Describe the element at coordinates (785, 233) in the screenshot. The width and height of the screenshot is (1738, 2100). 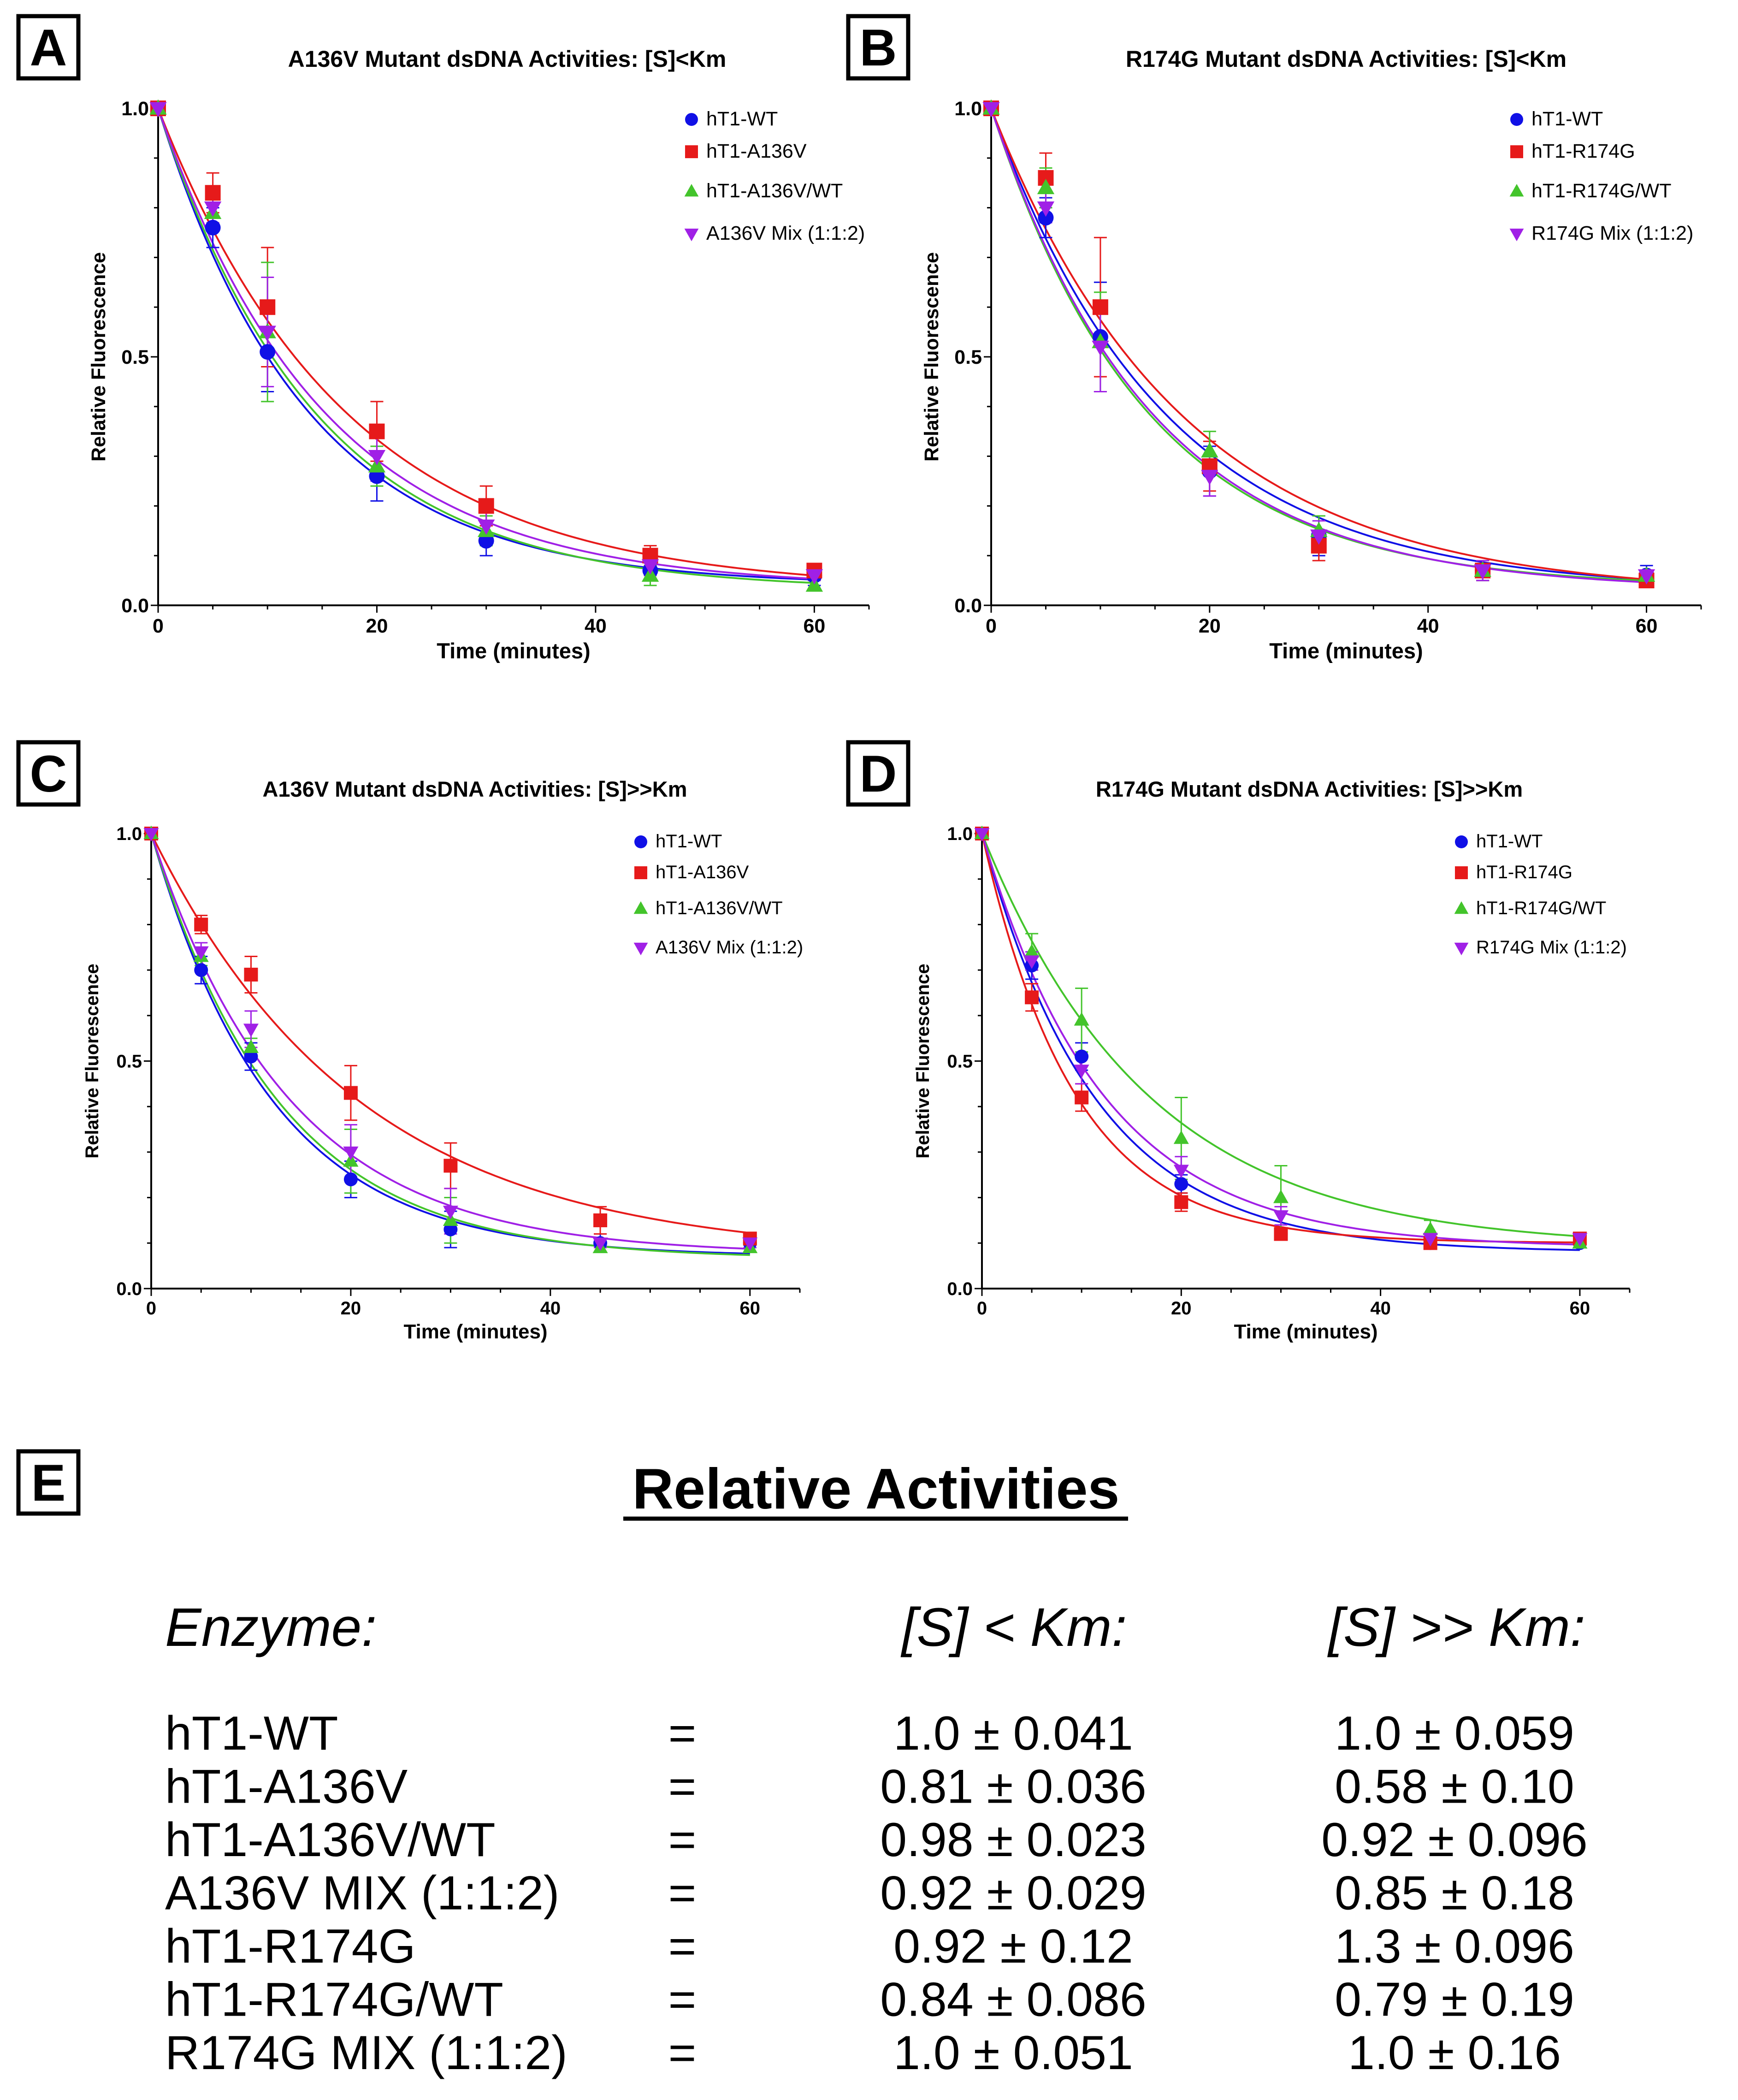
I see `legend-label: A136V Mix (1:1:2)` at that location.